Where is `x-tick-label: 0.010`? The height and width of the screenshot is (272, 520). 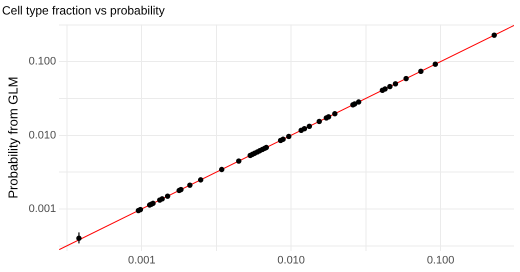 x-tick-label: 0.010 is located at coordinates (291, 260).